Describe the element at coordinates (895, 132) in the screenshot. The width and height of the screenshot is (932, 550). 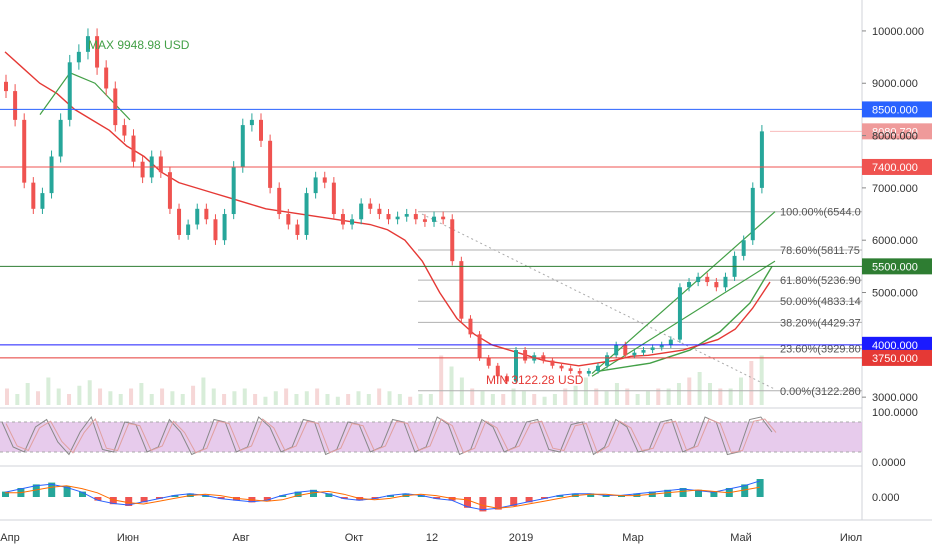
I see `current-price-label: 8080.720` at that location.